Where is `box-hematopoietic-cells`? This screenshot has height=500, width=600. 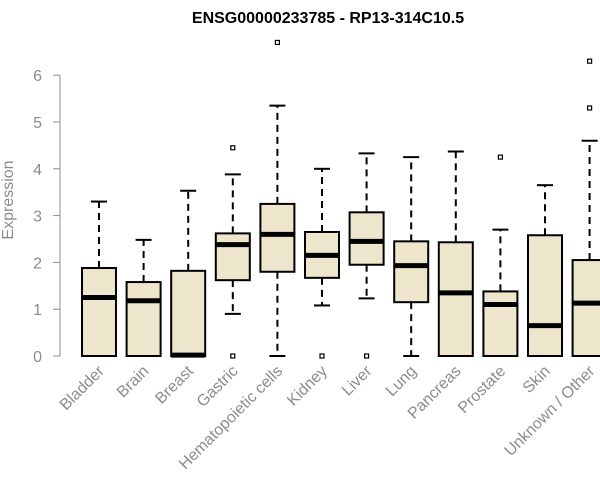
box-hematopoietic-cells is located at coordinates (277, 198).